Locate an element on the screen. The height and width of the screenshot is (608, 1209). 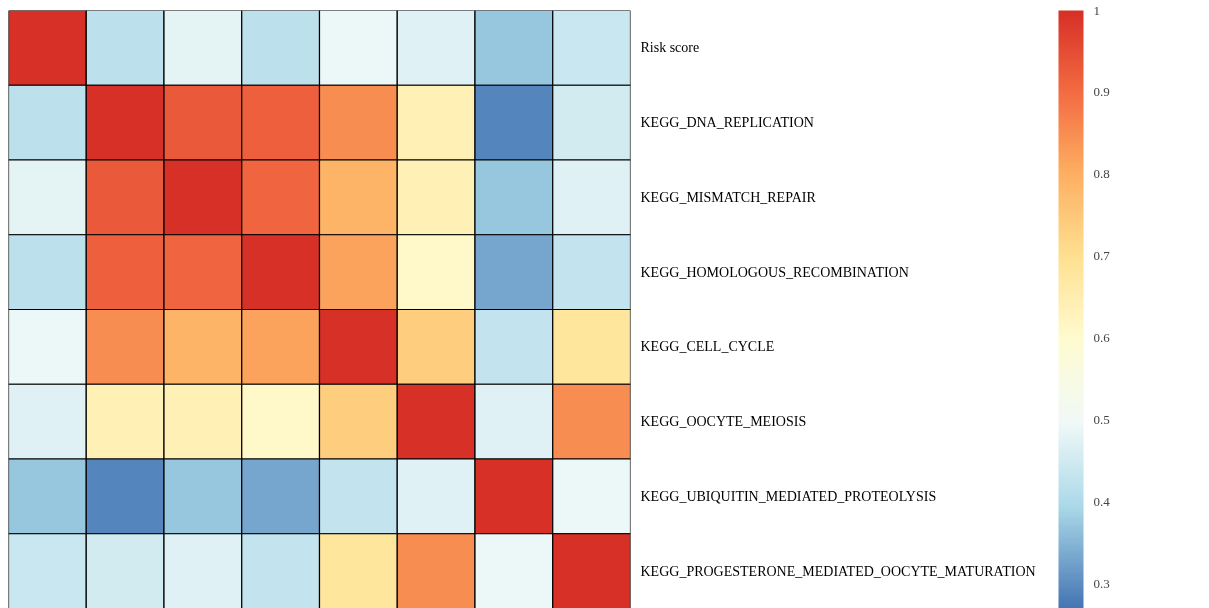
color-bar-label: 0.6 is located at coordinates (1102, 338).